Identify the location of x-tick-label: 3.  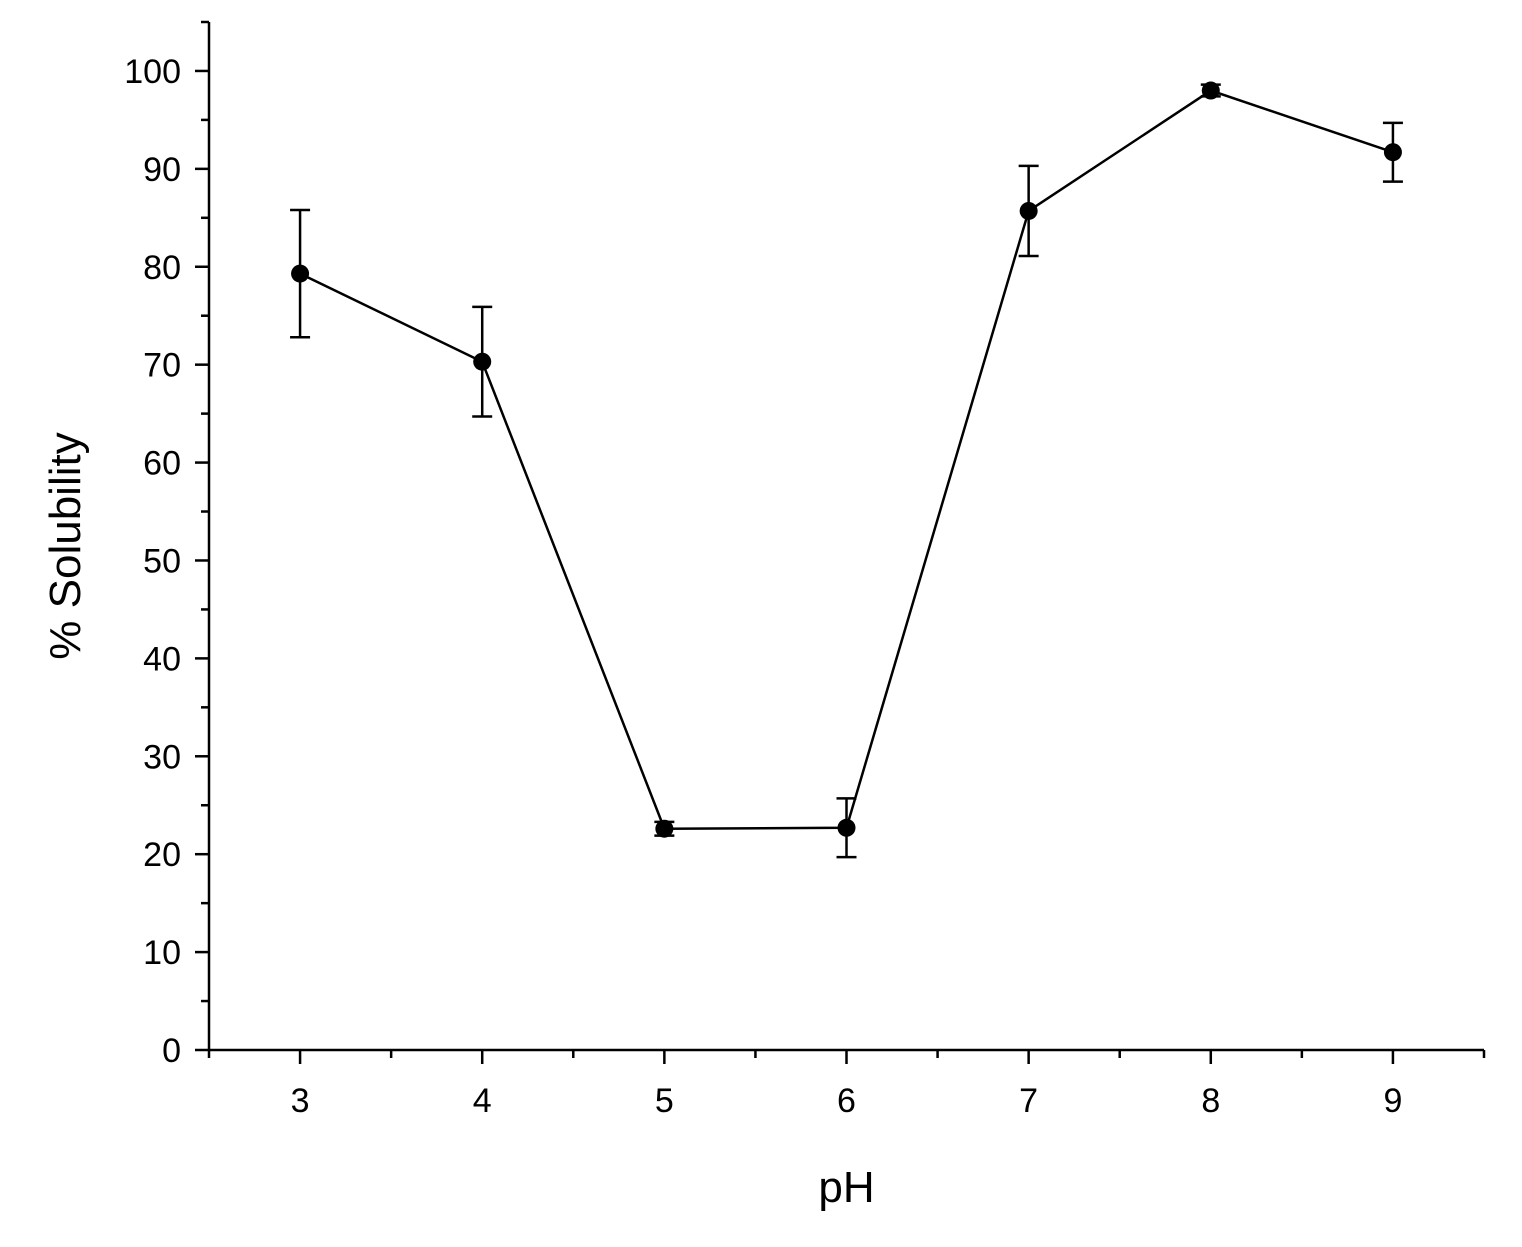
(300, 1101).